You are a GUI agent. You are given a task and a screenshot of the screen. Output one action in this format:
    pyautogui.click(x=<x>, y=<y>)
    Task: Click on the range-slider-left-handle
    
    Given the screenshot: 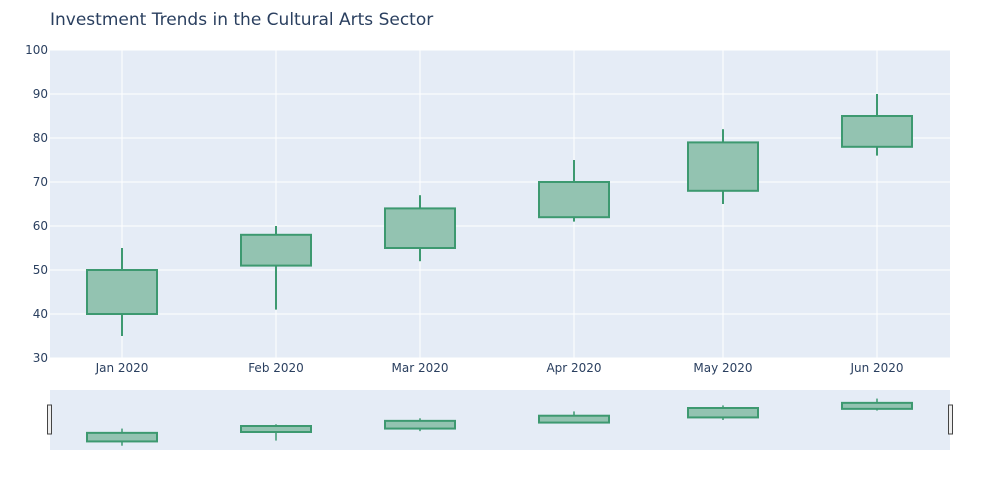 What is the action you would take?
    pyautogui.click(x=49, y=419)
    